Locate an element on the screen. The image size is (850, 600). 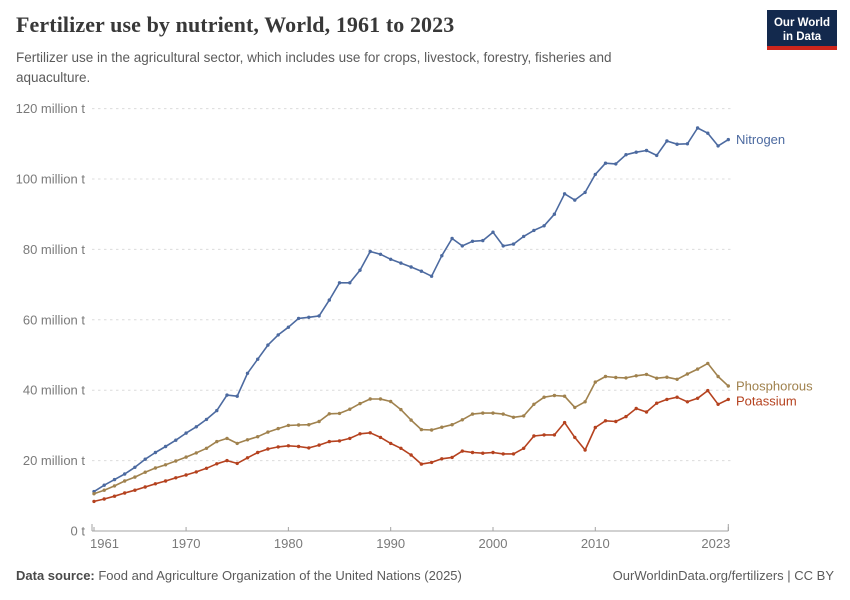
phosphorous-point-1962 is located at coordinates (104, 490).